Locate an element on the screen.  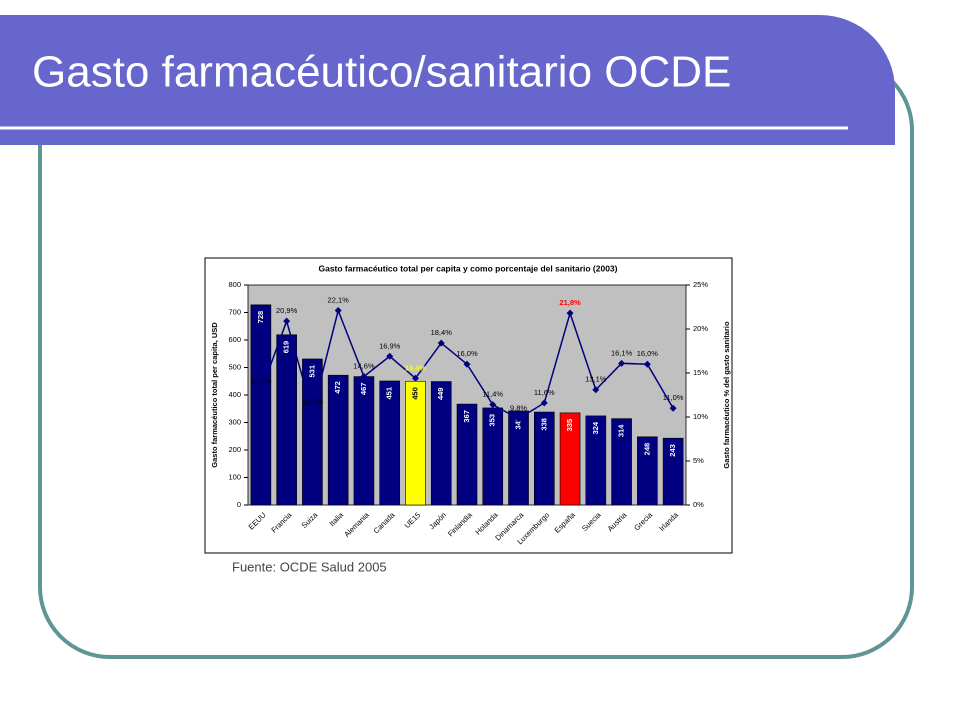
bar-value-label: 449 is located at coordinates (440, 394).